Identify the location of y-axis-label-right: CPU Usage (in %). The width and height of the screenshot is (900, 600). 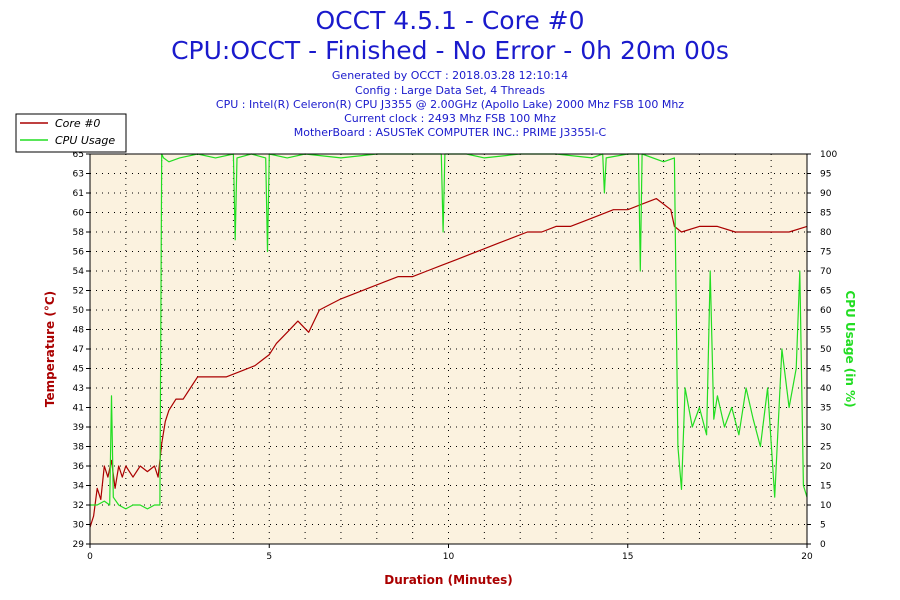
(850, 348).